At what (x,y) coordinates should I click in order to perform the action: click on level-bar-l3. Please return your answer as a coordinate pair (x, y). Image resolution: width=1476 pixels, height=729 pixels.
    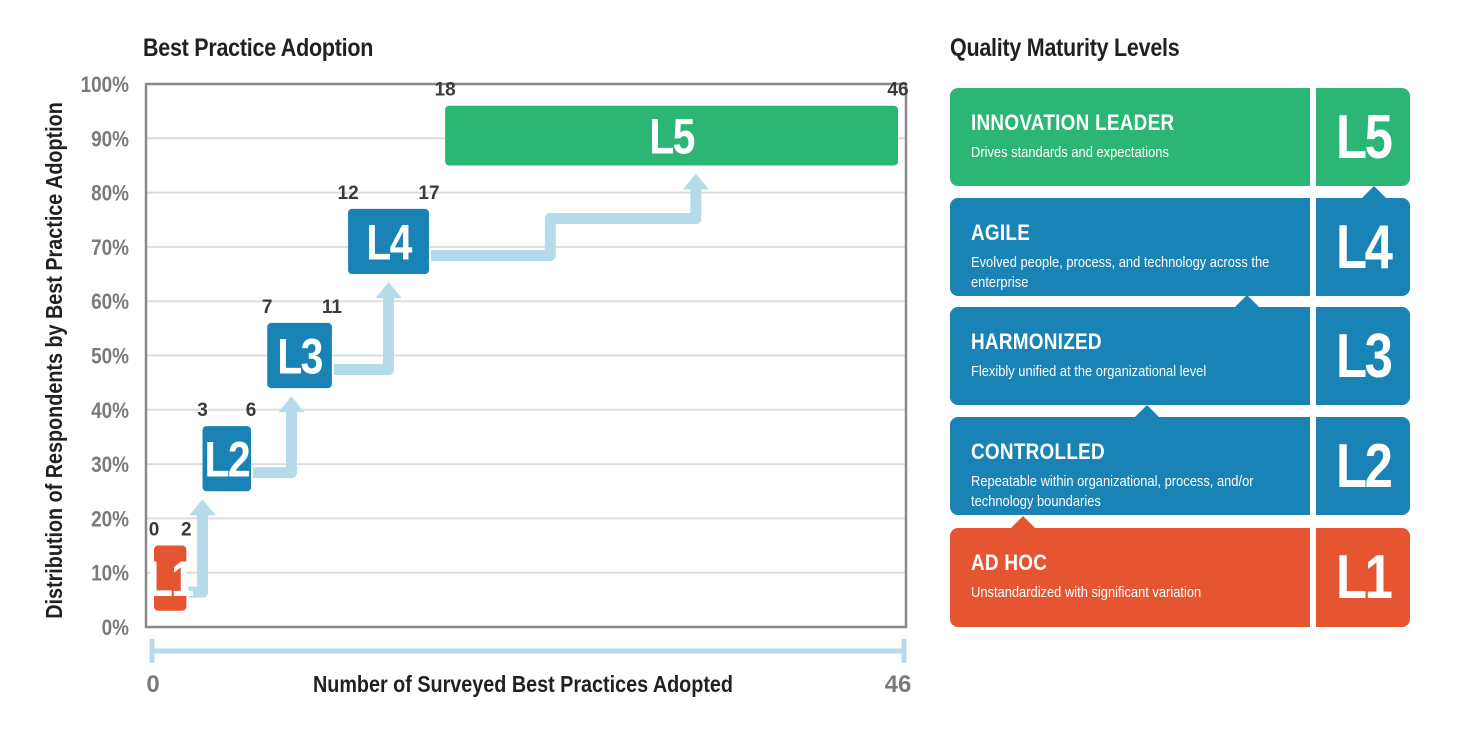
    Looking at the image, I should click on (299, 355).